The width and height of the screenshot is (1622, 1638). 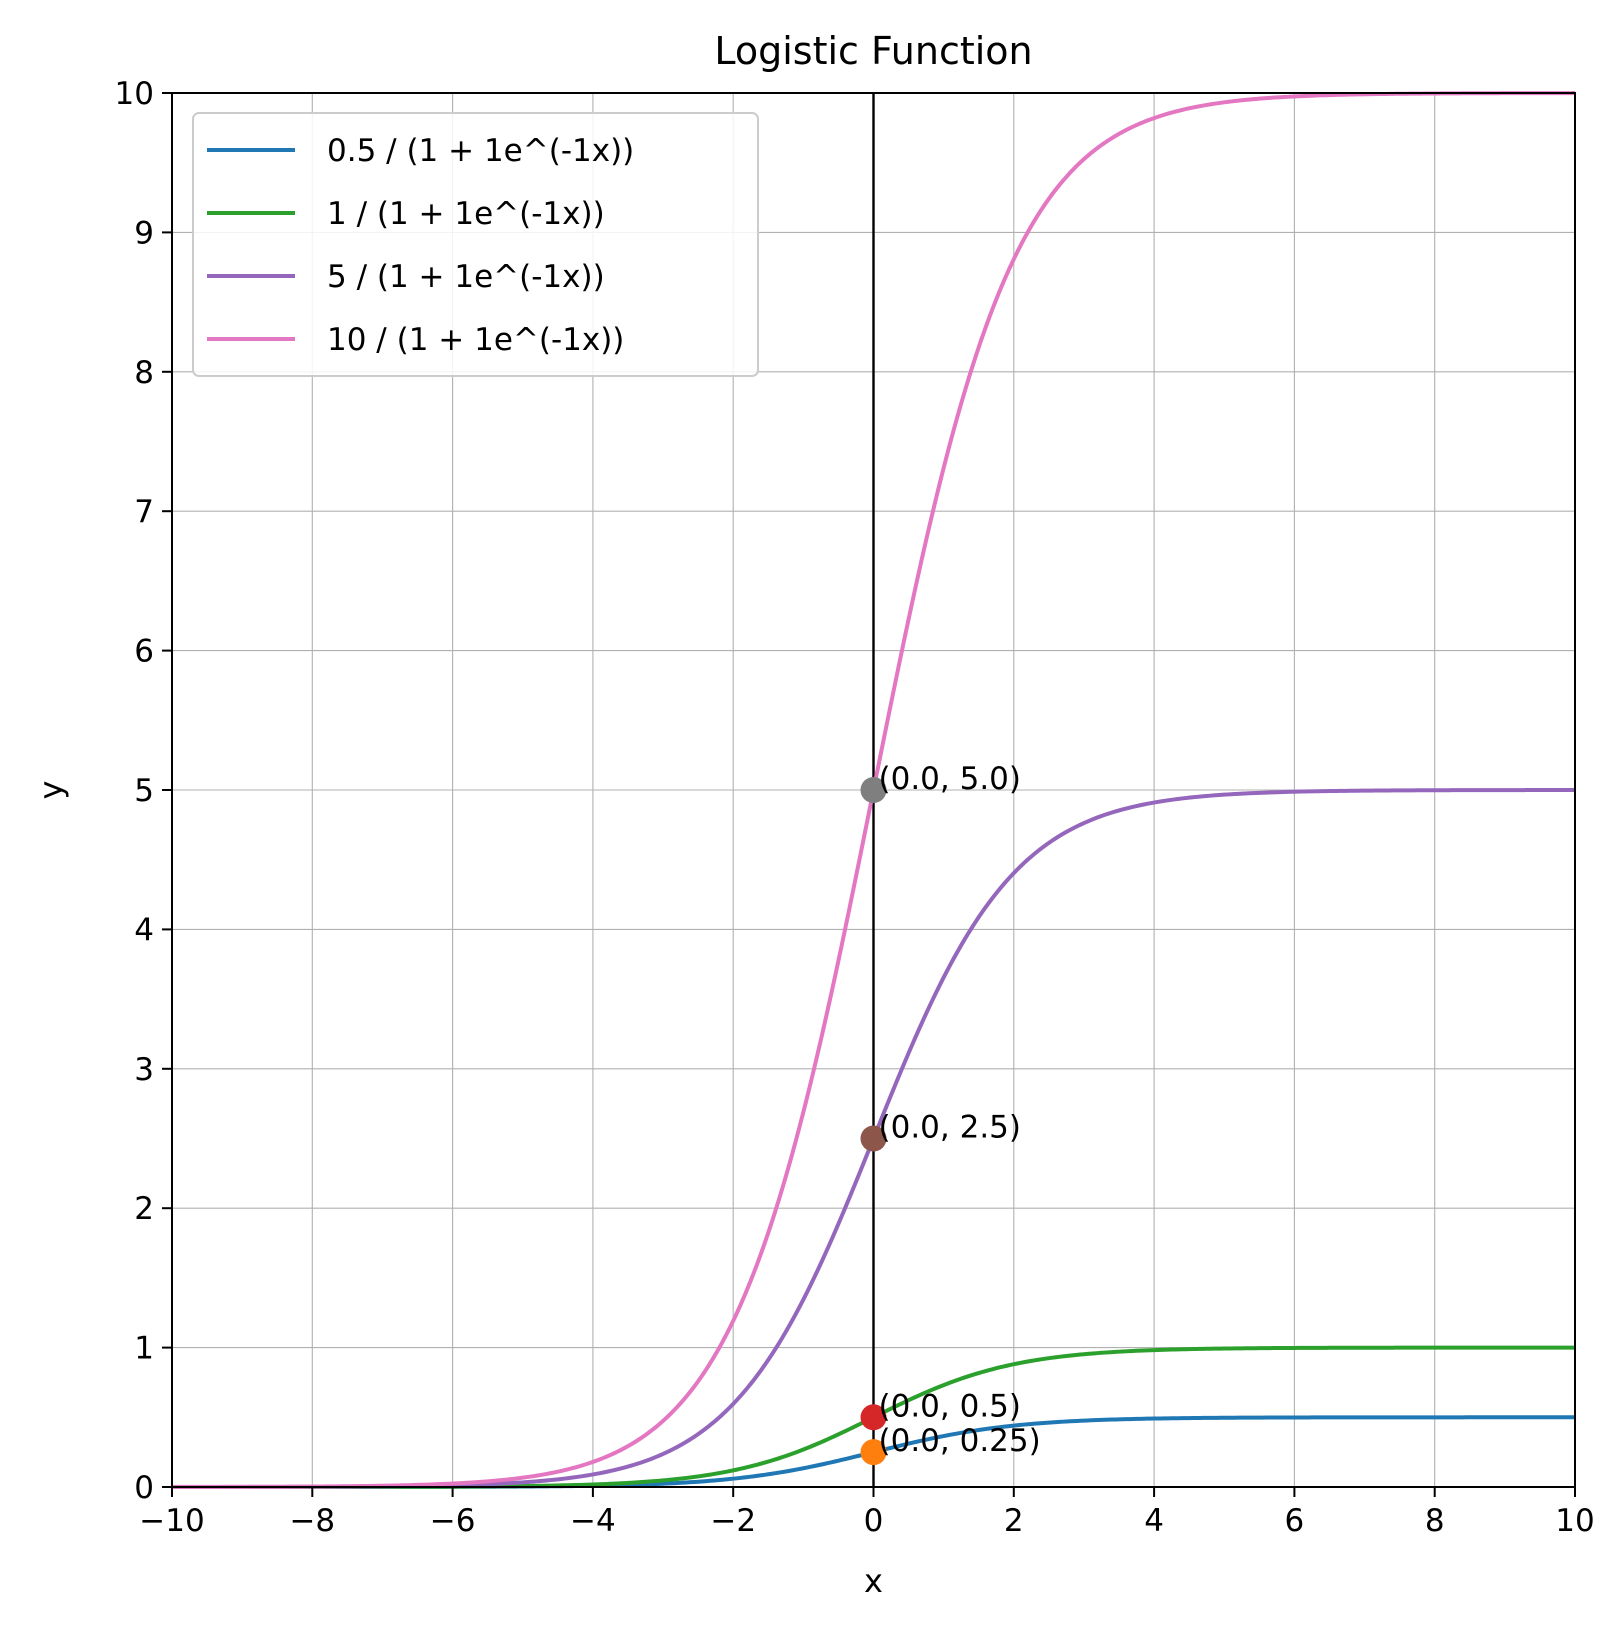 I want to click on x-tick-label: 10, so click(x=1574, y=1521).